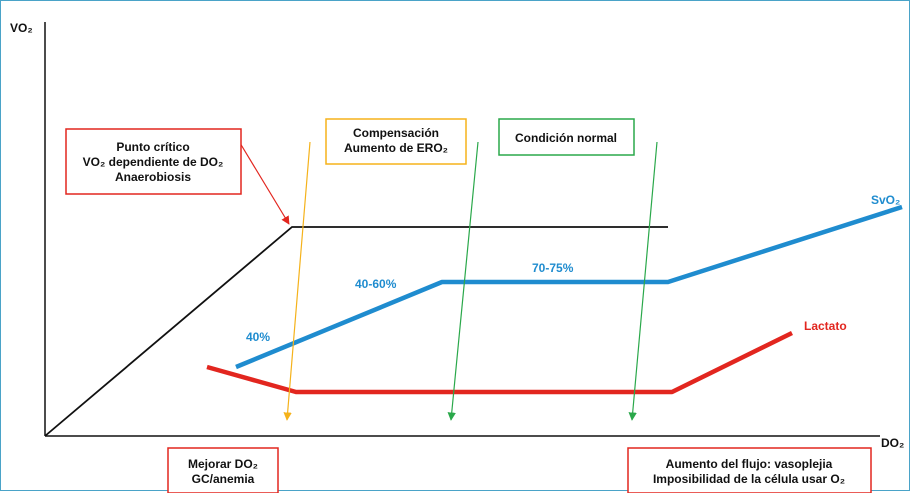  Describe the element at coordinates (825, 326) in the screenshot. I see `lactate-label: Lactato` at that location.